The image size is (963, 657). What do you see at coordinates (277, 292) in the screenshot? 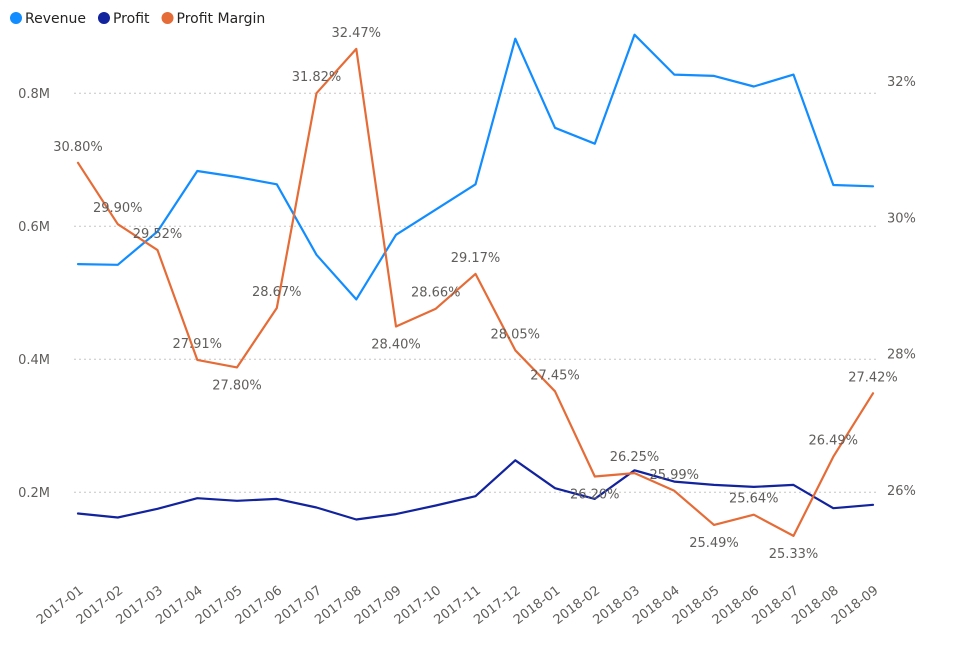
I see `data-label: 28.67%` at bounding box center [277, 292].